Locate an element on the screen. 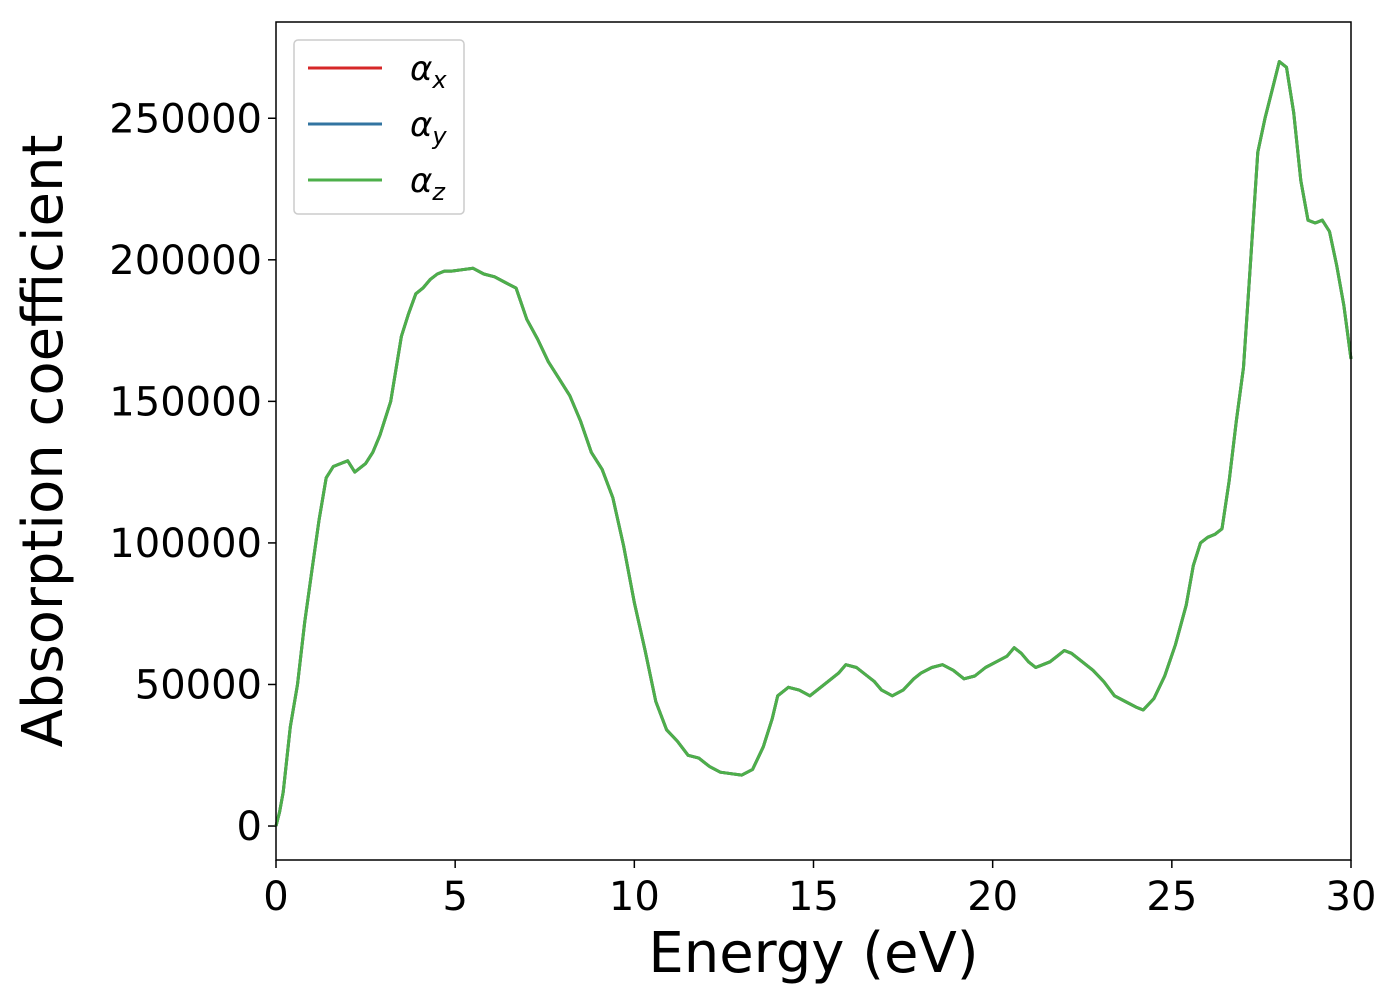 The width and height of the screenshot is (1400, 1000). legend-box is located at coordinates (379, 127).